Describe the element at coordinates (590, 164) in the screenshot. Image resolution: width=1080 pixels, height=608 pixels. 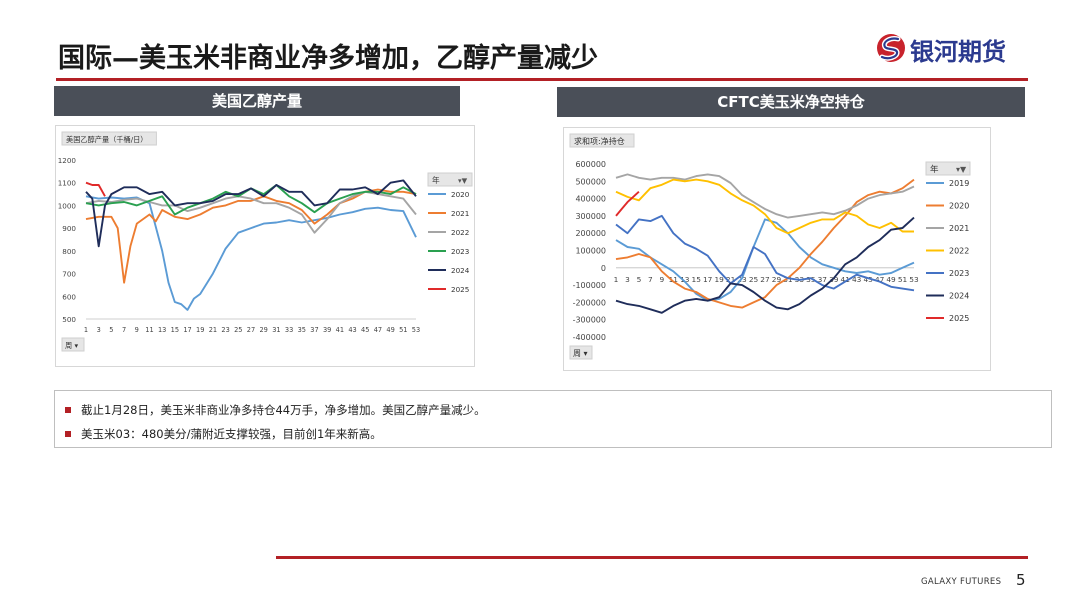
I see `y-tick-label: 600000` at that location.